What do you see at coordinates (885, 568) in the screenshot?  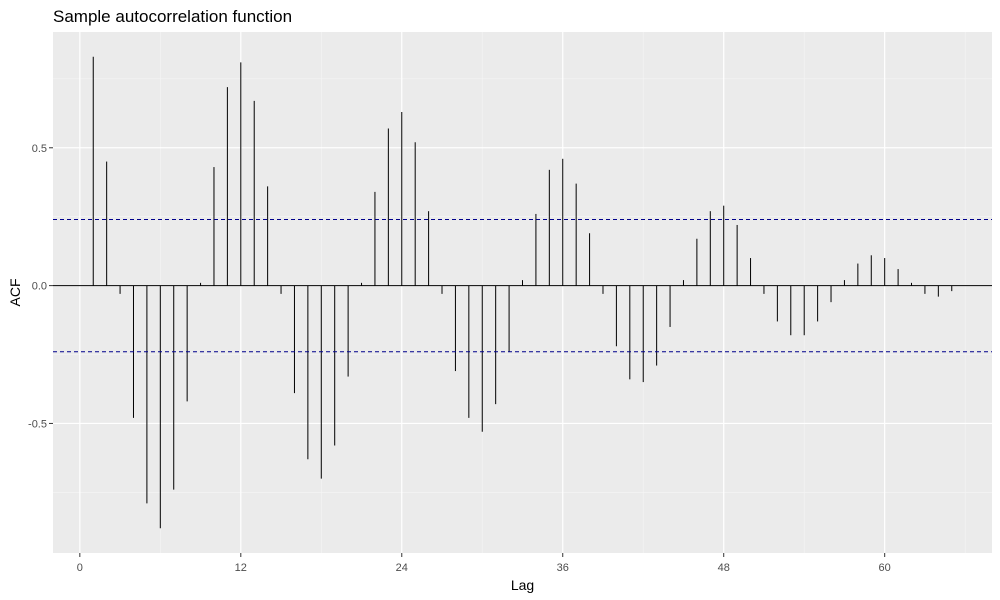 I see `x-tick-label: 60` at bounding box center [885, 568].